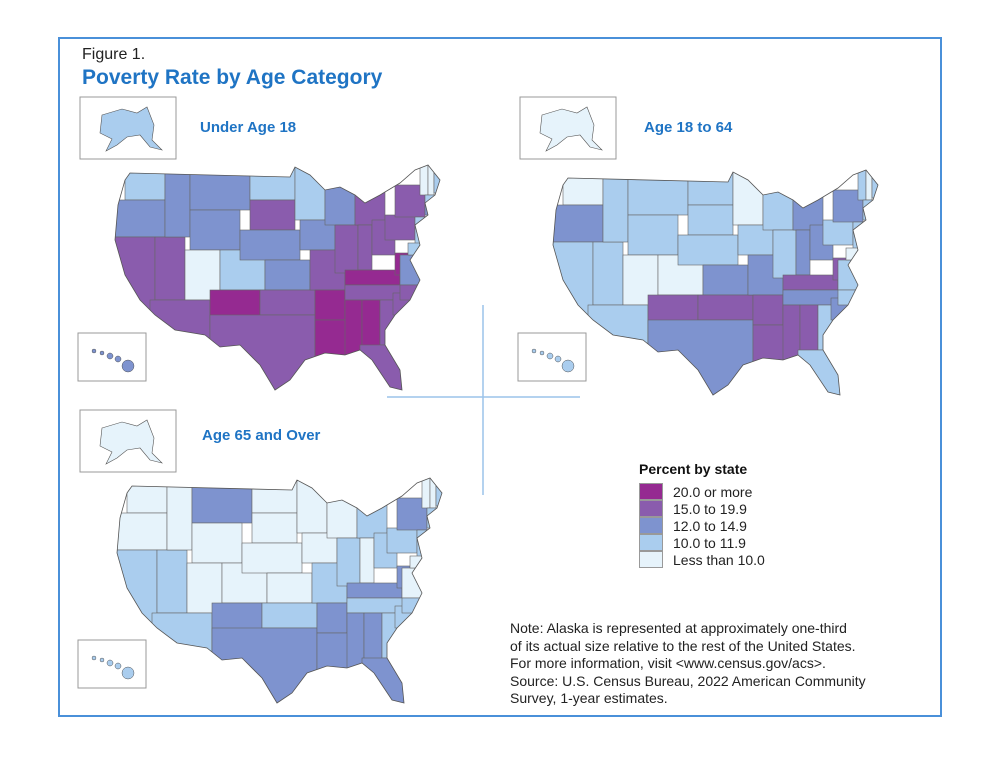 The image size is (1000, 772). What do you see at coordinates (112, 664) in the screenshot?
I see `hawaii-inset-65-over` at bounding box center [112, 664].